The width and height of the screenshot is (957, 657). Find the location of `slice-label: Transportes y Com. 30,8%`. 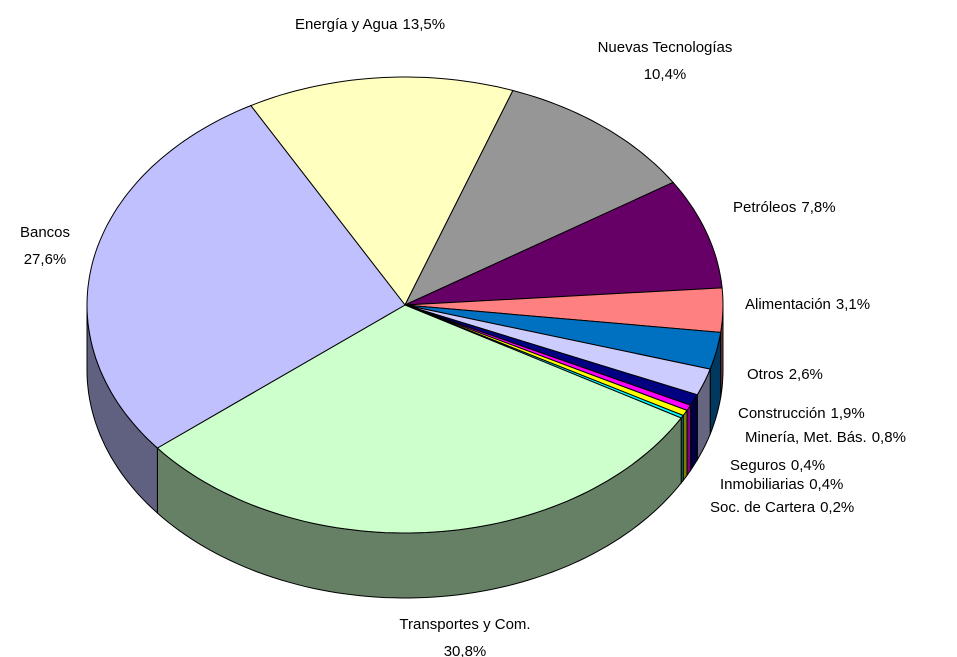

slice-label: Transportes y Com. 30,8% is located at coordinates (464, 636).